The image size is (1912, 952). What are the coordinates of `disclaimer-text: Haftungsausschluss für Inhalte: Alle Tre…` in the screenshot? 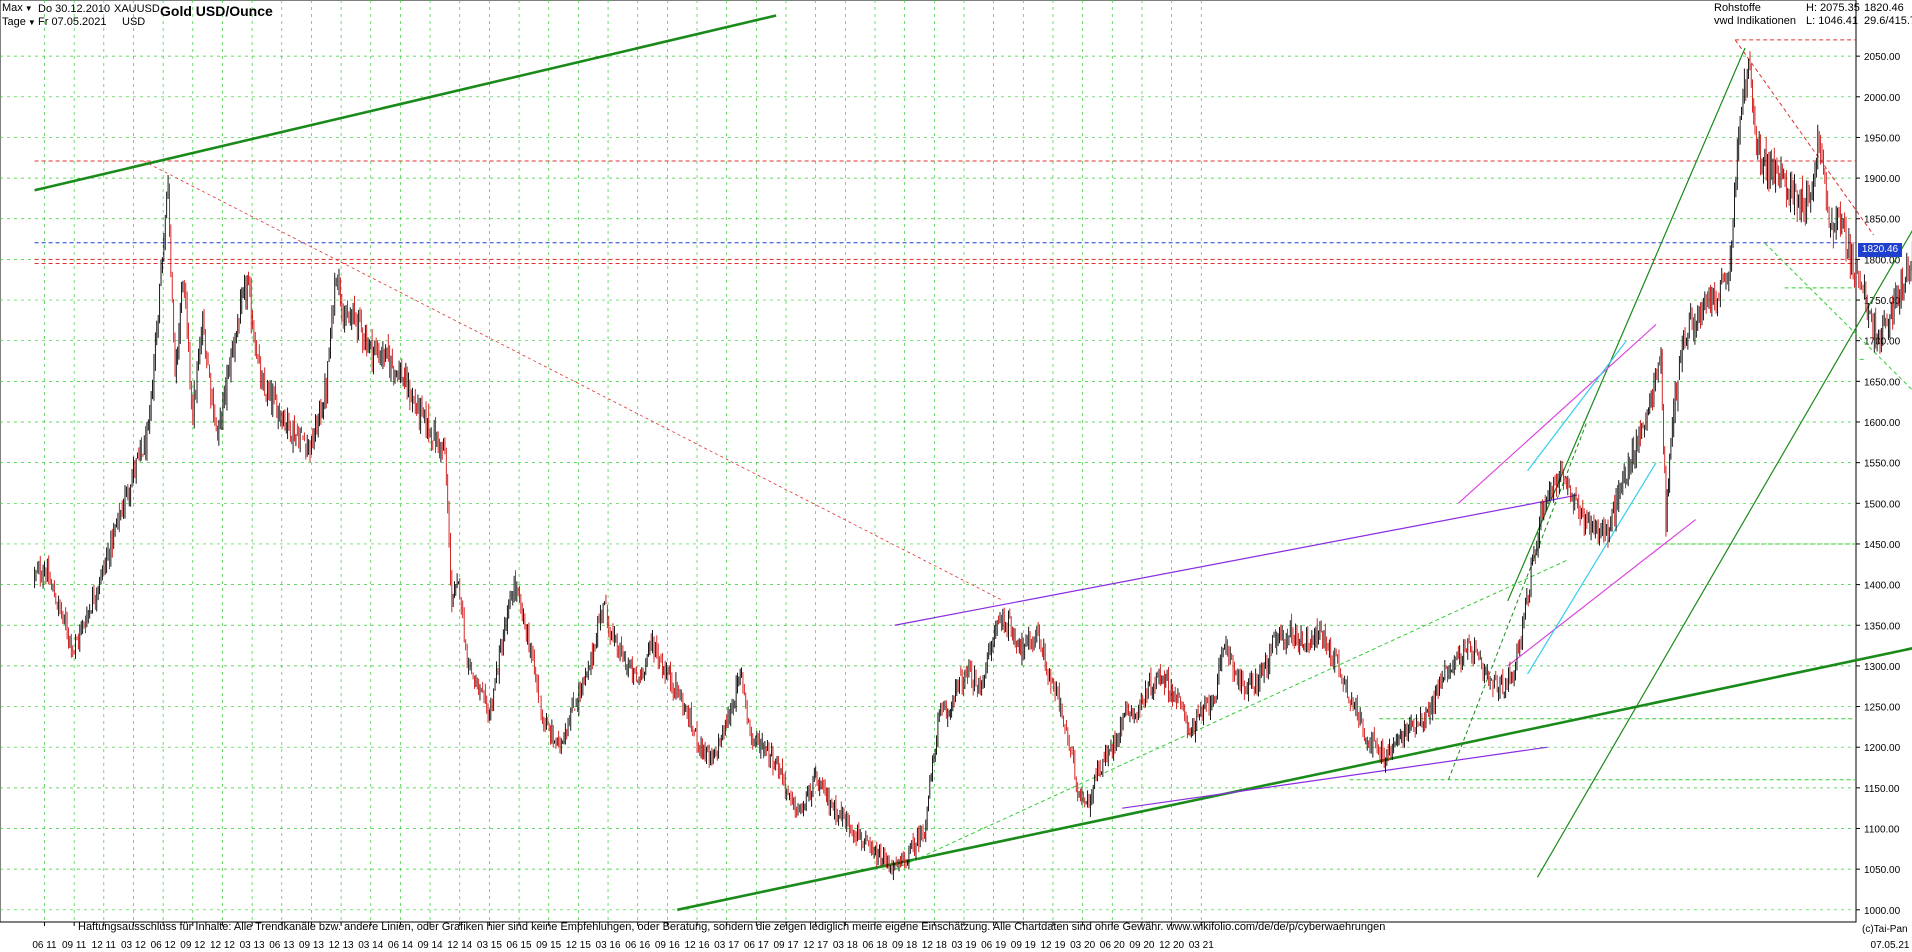 It's located at (732, 927).